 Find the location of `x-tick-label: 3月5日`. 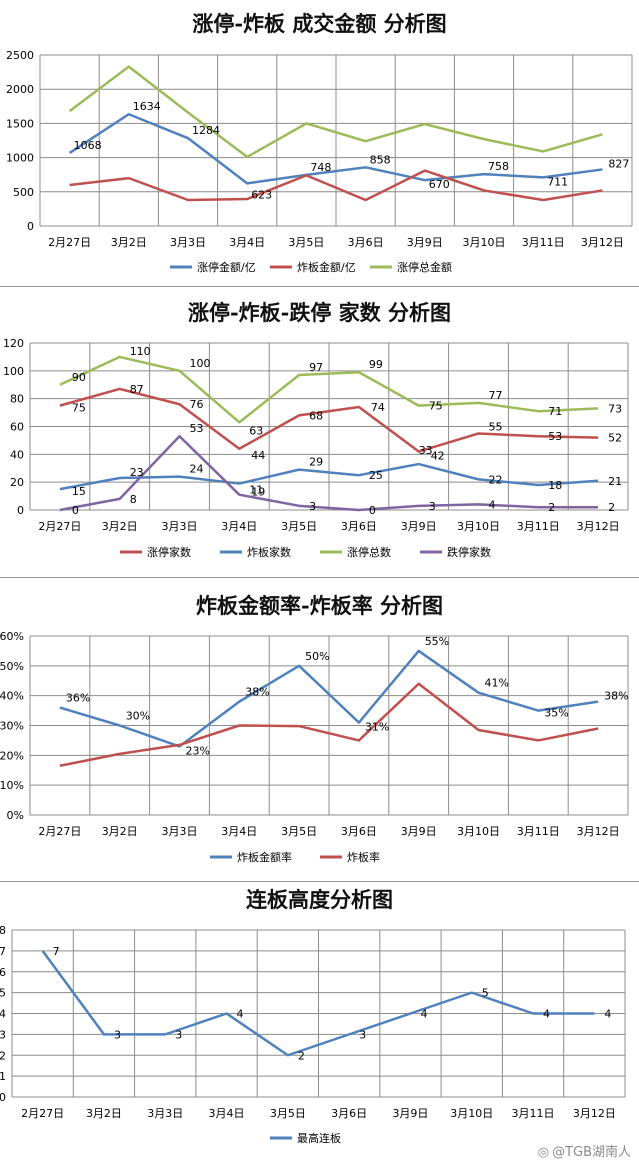

x-tick-label: 3月5日 is located at coordinates (306, 242).